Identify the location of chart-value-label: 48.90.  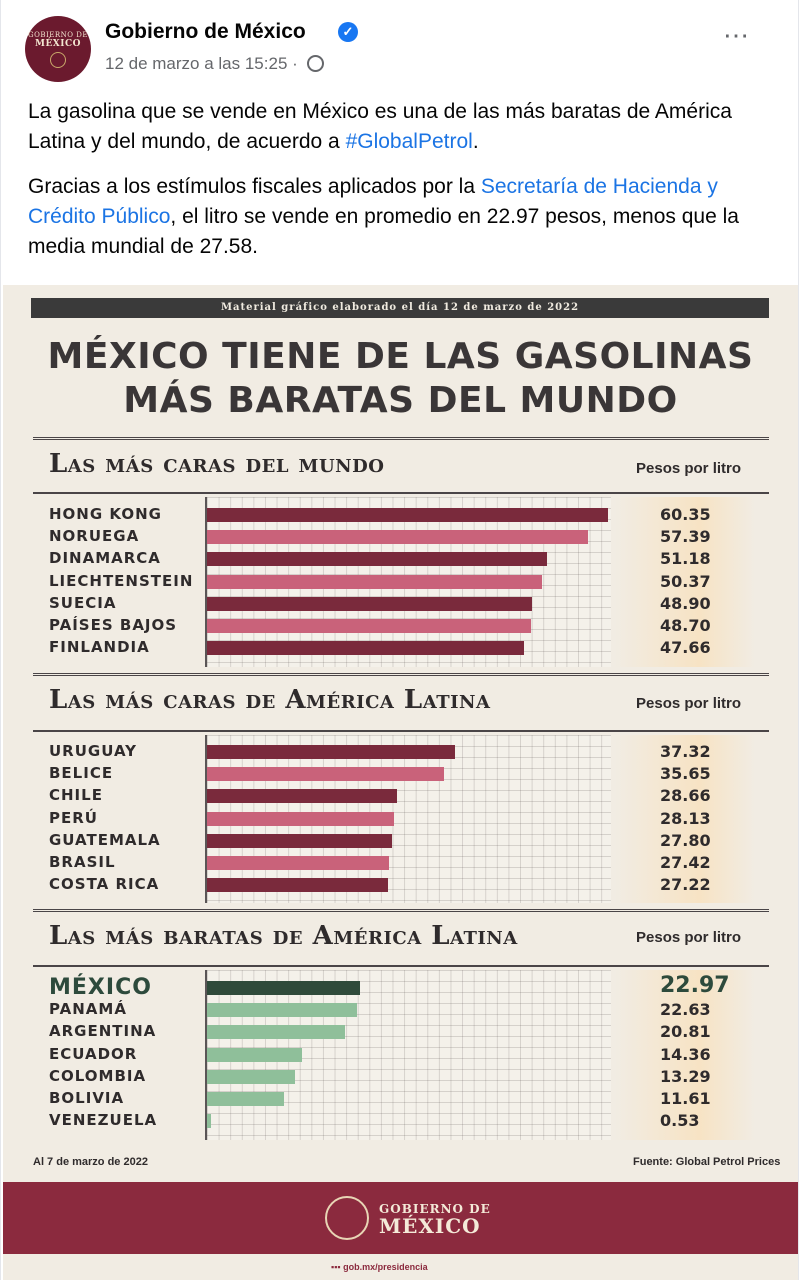
(685, 603).